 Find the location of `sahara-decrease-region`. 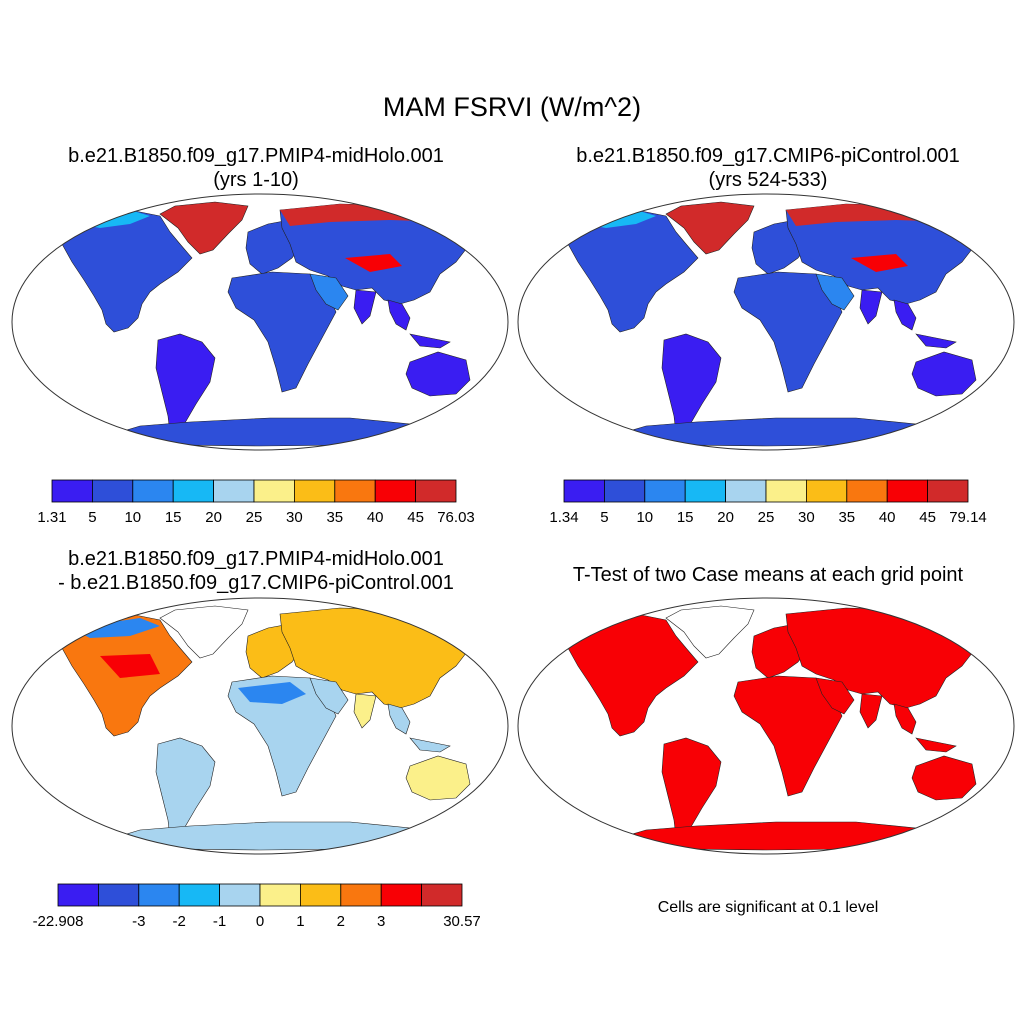

sahara-decrease-region is located at coordinates (272, 693).